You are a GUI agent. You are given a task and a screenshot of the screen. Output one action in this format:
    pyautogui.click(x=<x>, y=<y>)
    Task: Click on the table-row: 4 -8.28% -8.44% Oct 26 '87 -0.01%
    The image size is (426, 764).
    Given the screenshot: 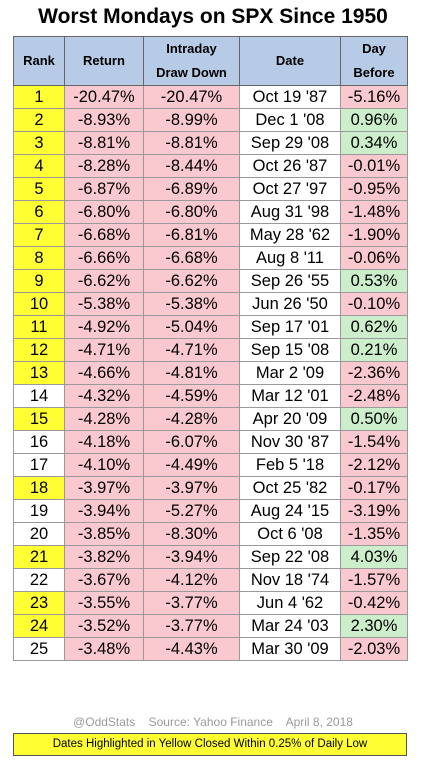 What is the action you would take?
    pyautogui.click(x=210, y=166)
    